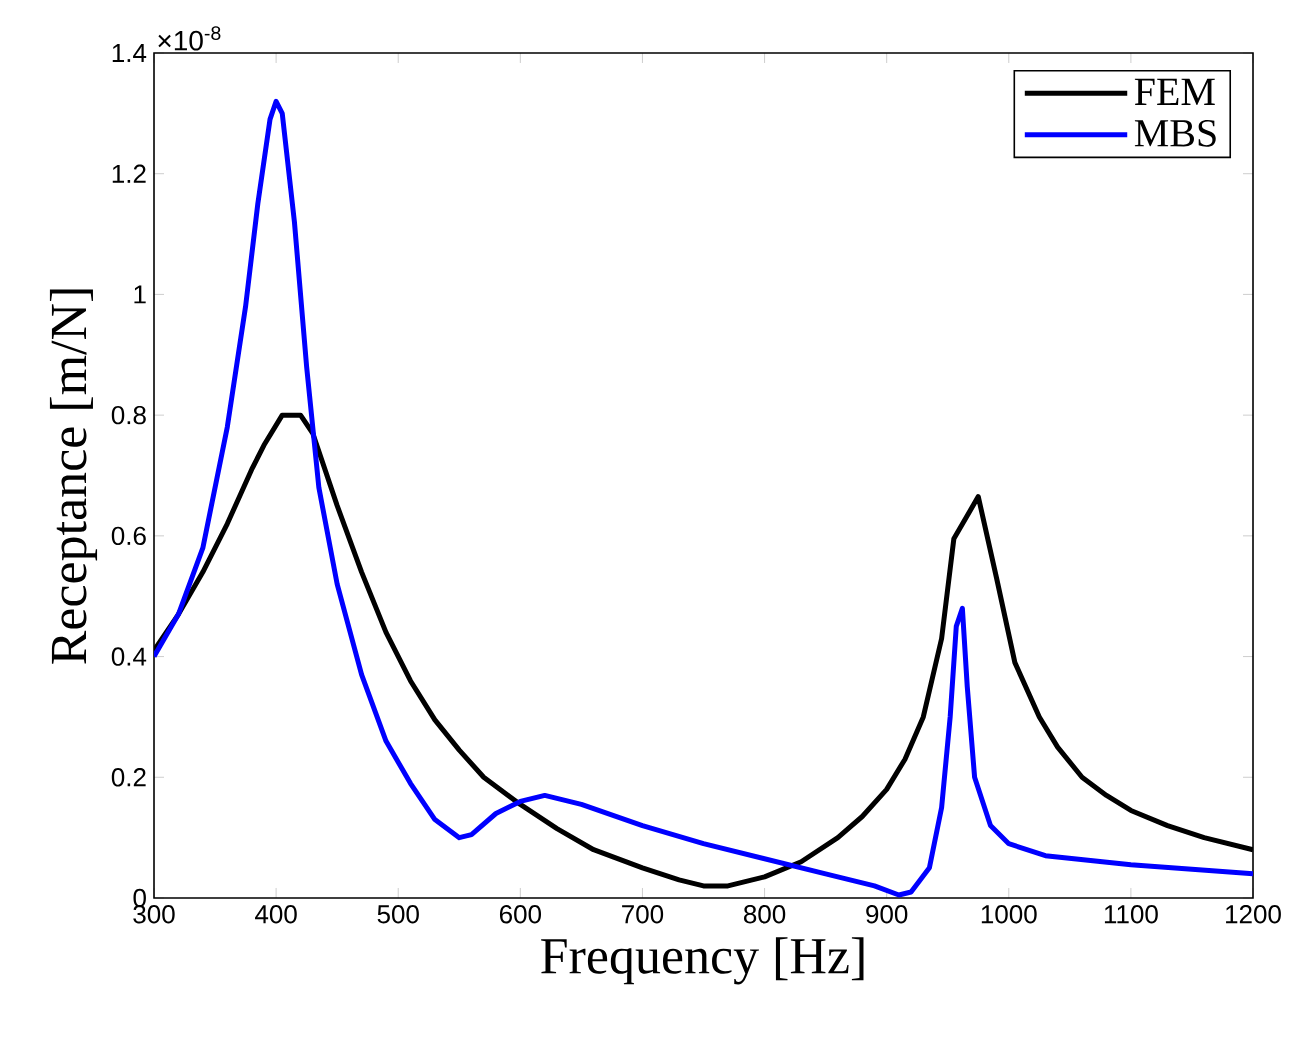  What do you see at coordinates (1009, 914) in the screenshot?
I see `x-tick-label: 1000` at bounding box center [1009, 914].